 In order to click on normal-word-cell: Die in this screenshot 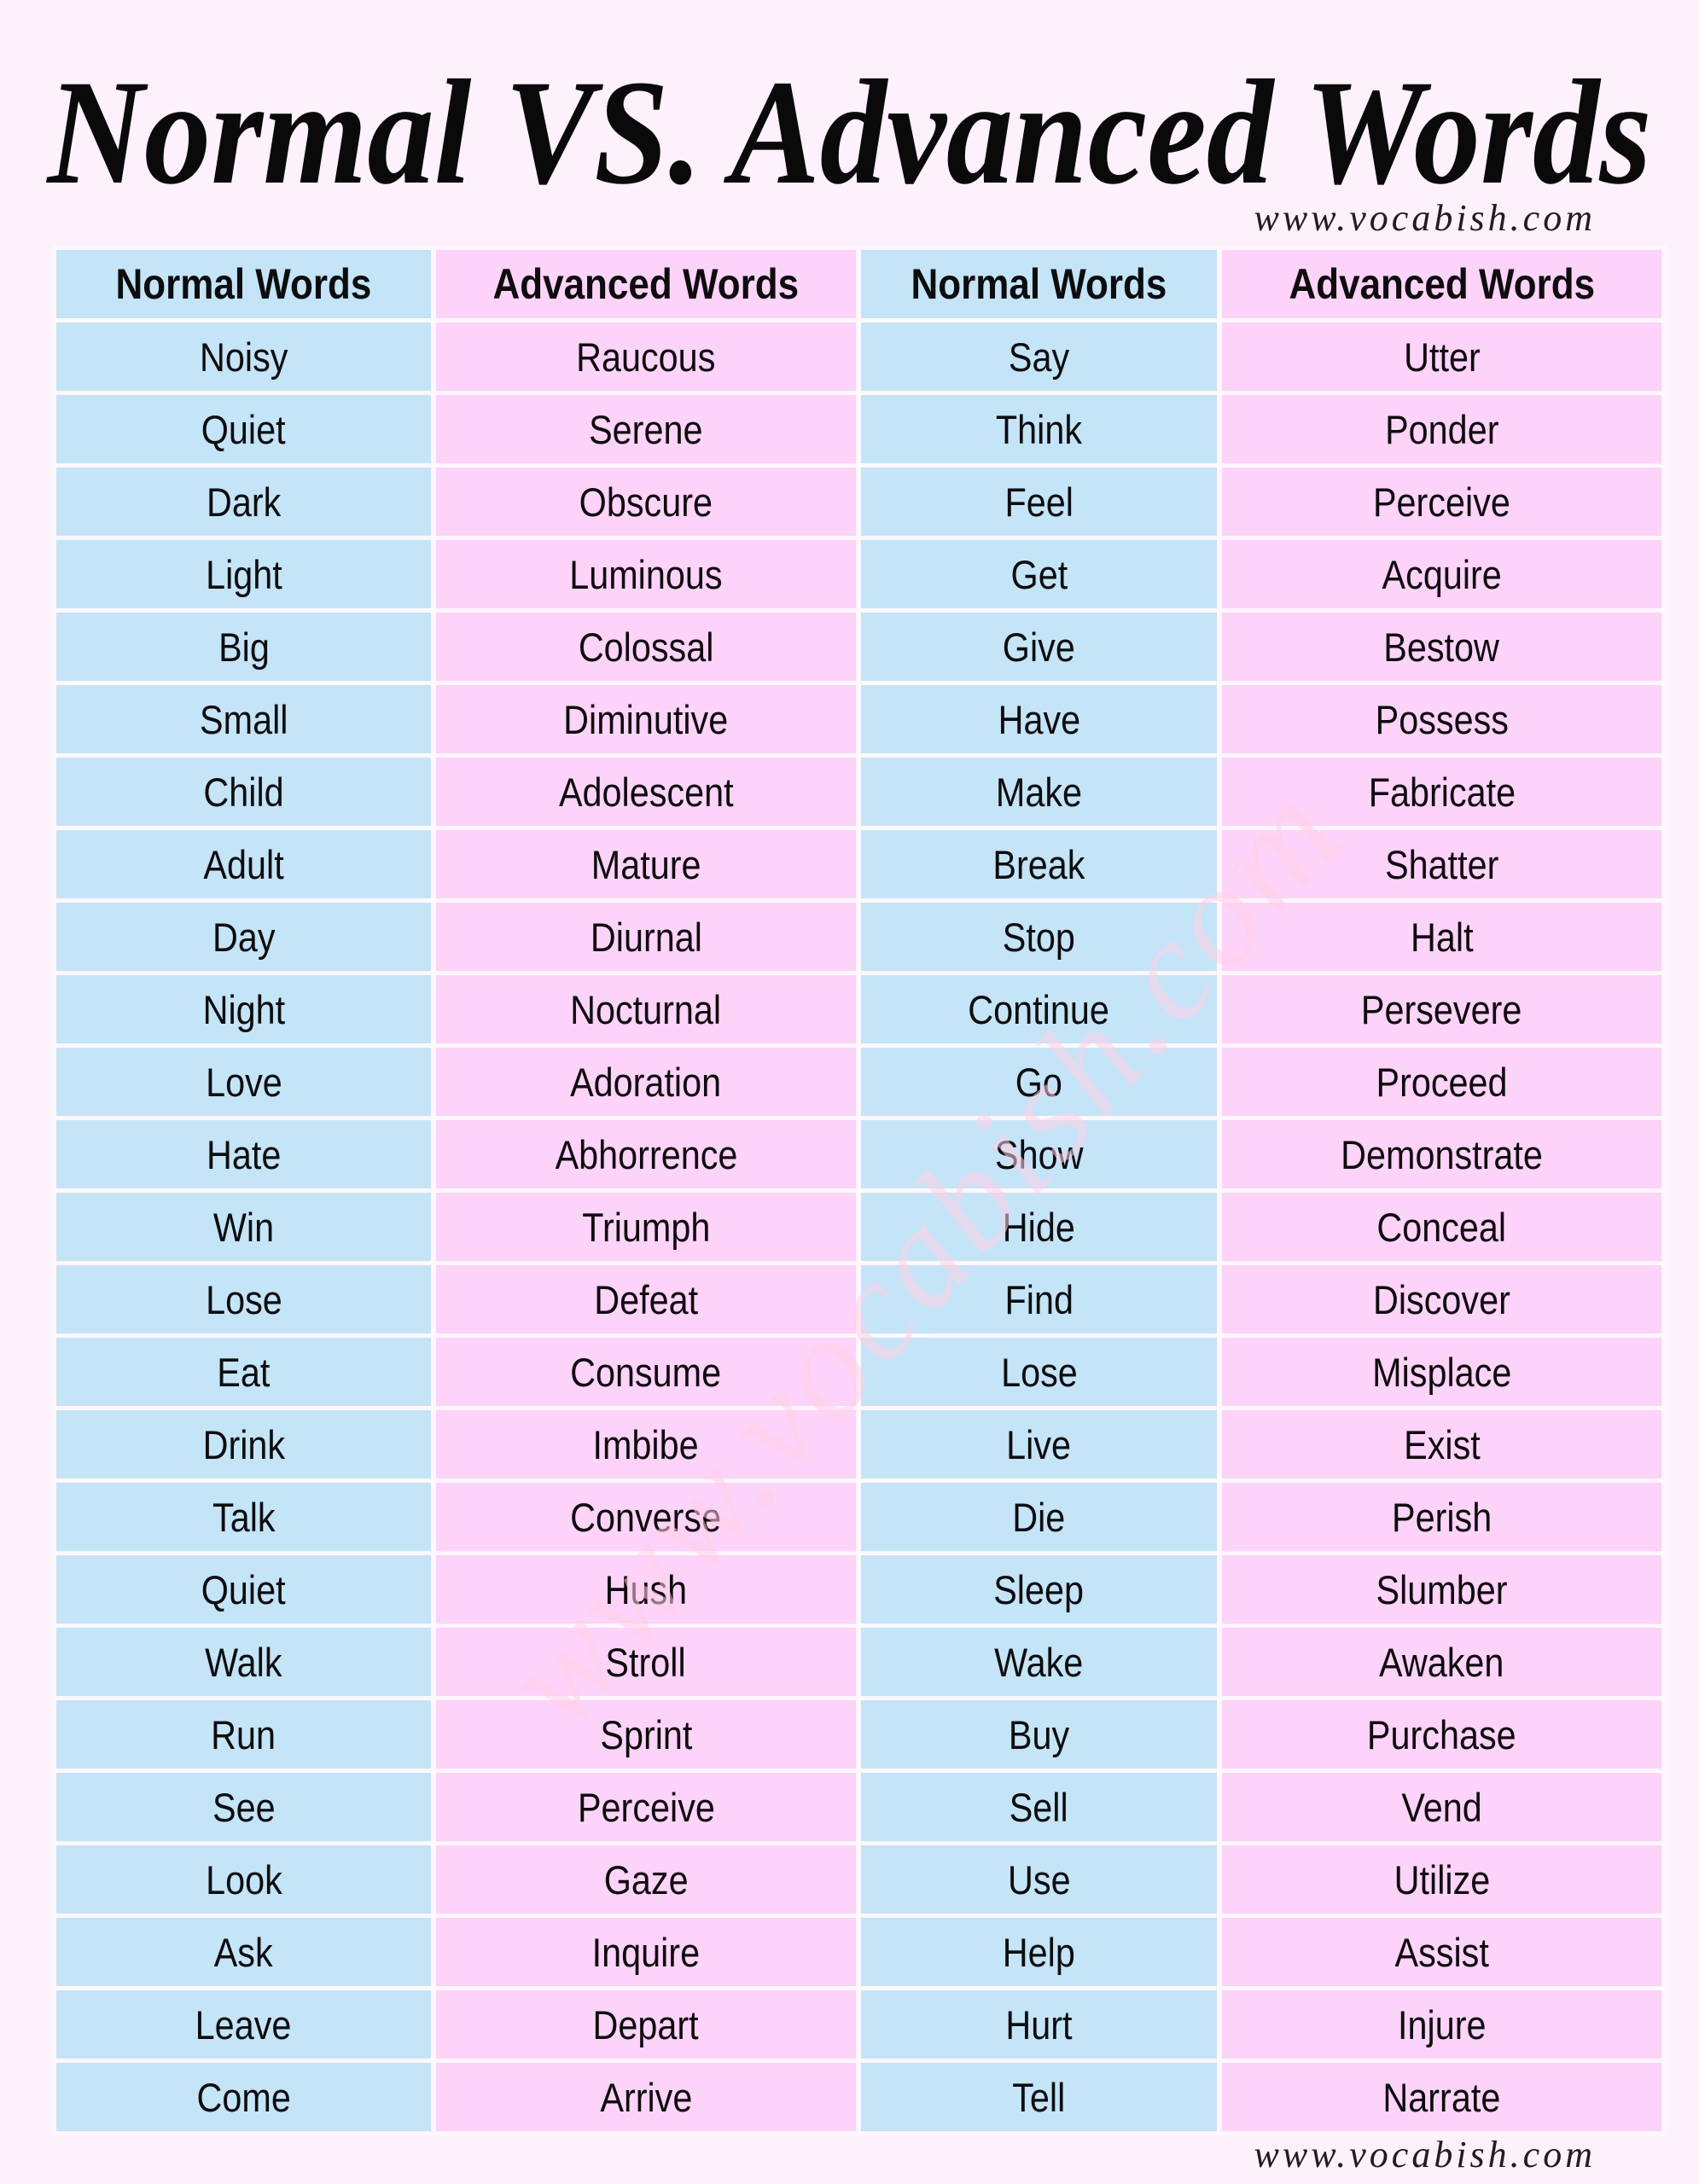, I will do `click(1039, 1517)`.